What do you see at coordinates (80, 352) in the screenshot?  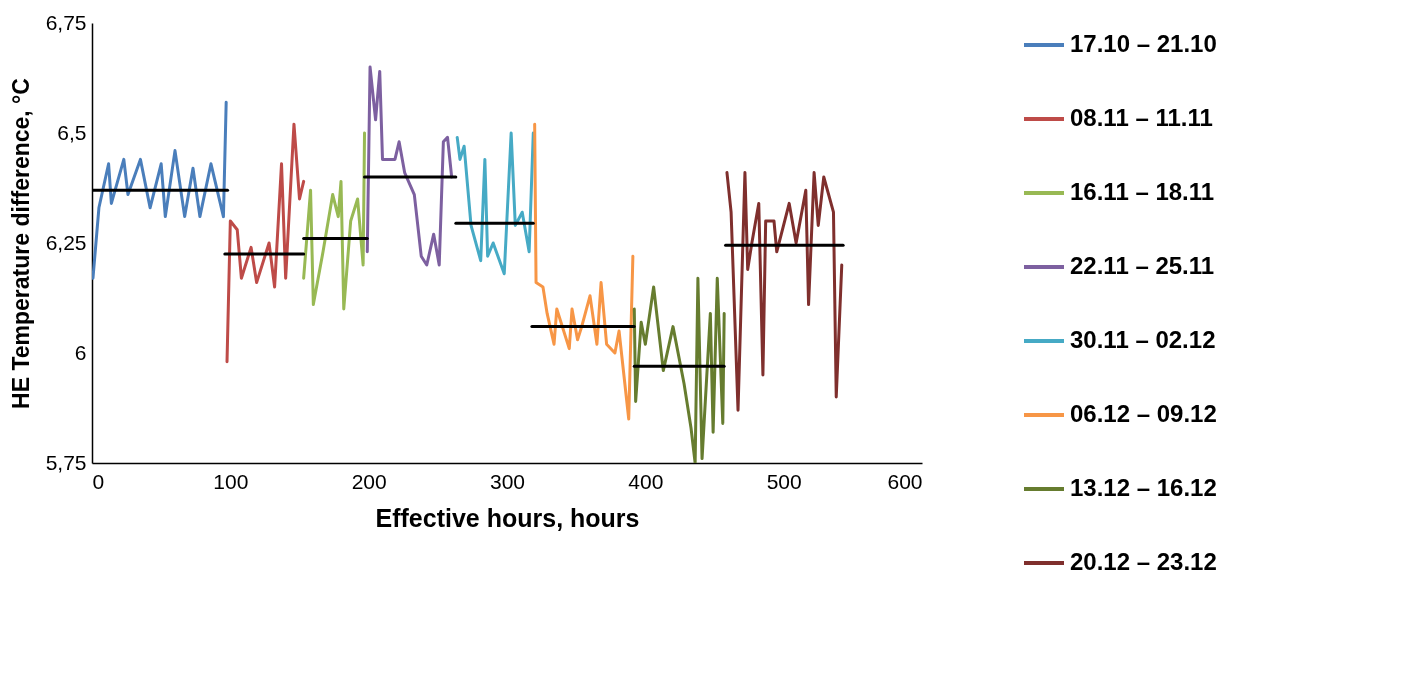 I see `y-tick-label: 6` at bounding box center [80, 352].